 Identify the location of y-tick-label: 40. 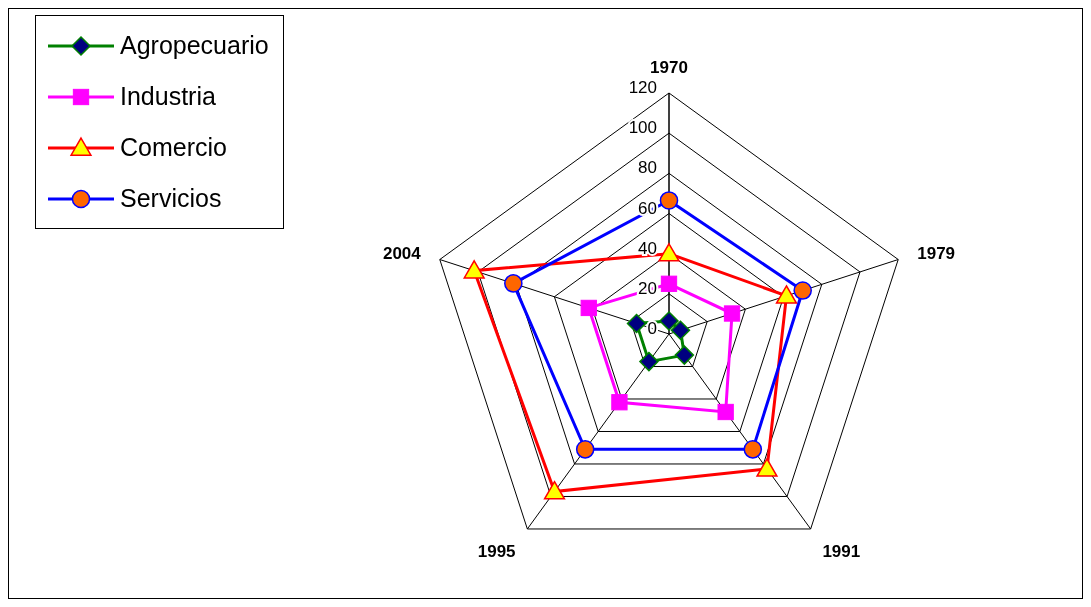
(647, 248).